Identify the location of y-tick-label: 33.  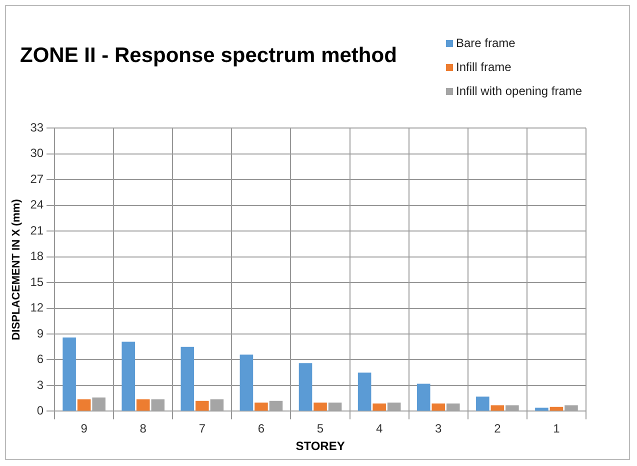
(37, 127).